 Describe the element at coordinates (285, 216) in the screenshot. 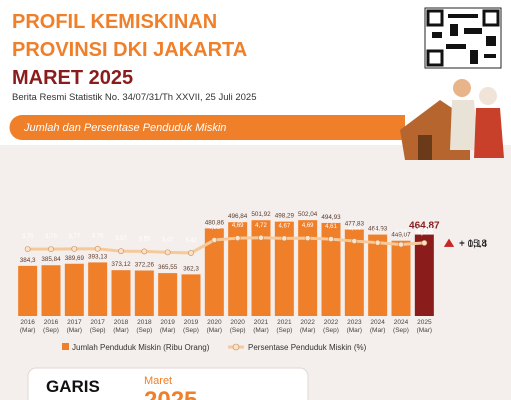

I see `bar-value-label: 498,29` at that location.